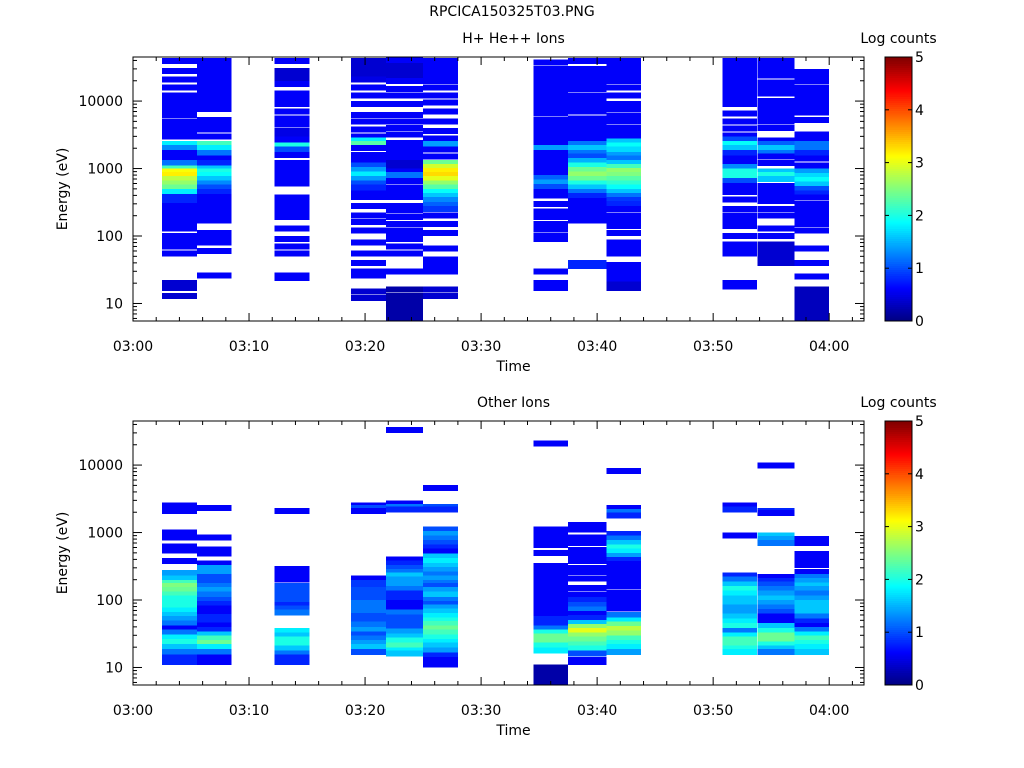  Describe the element at coordinates (365, 711) in the screenshot. I see `x-tick-label: 03:20` at that location.